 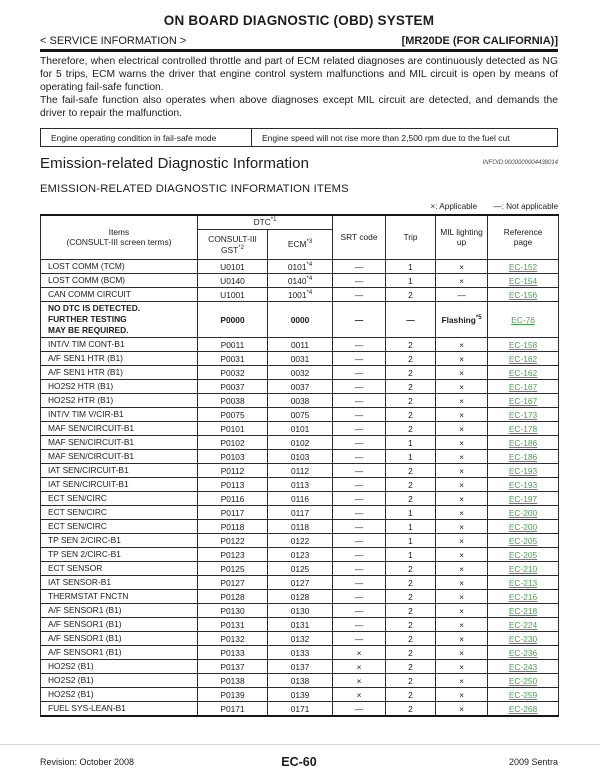 What do you see at coordinates (300, 624) in the screenshot?
I see `ecm-cell: 0131` at bounding box center [300, 624].